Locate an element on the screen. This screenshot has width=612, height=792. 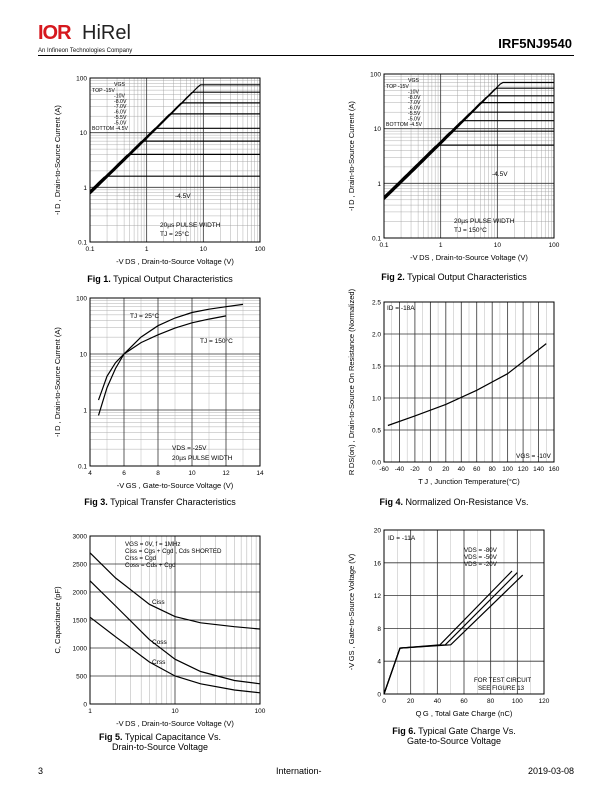
annotation: Crss = Cgd is located at coordinates (141, 558).